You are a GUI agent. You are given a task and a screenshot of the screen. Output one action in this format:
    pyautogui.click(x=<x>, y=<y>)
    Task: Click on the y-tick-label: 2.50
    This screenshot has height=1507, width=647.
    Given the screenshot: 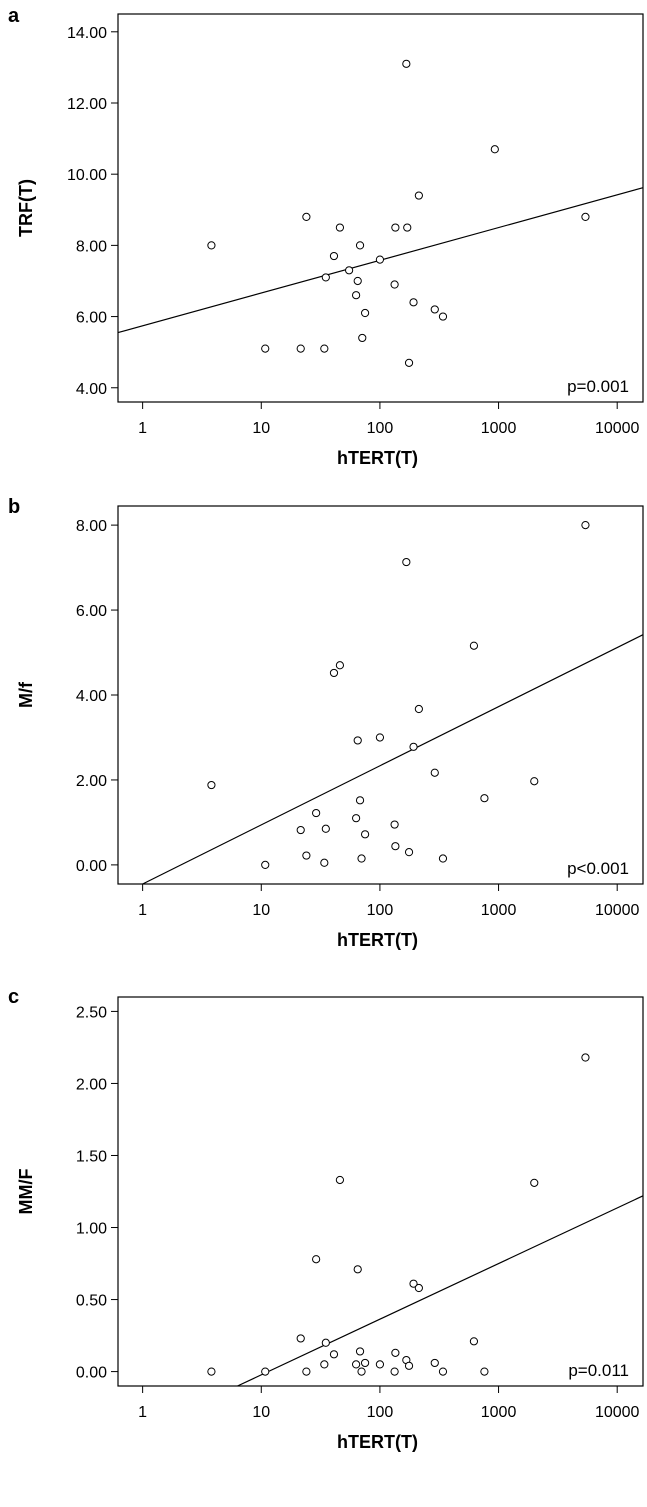 What is the action you would take?
    pyautogui.click(x=91, y=1012)
    